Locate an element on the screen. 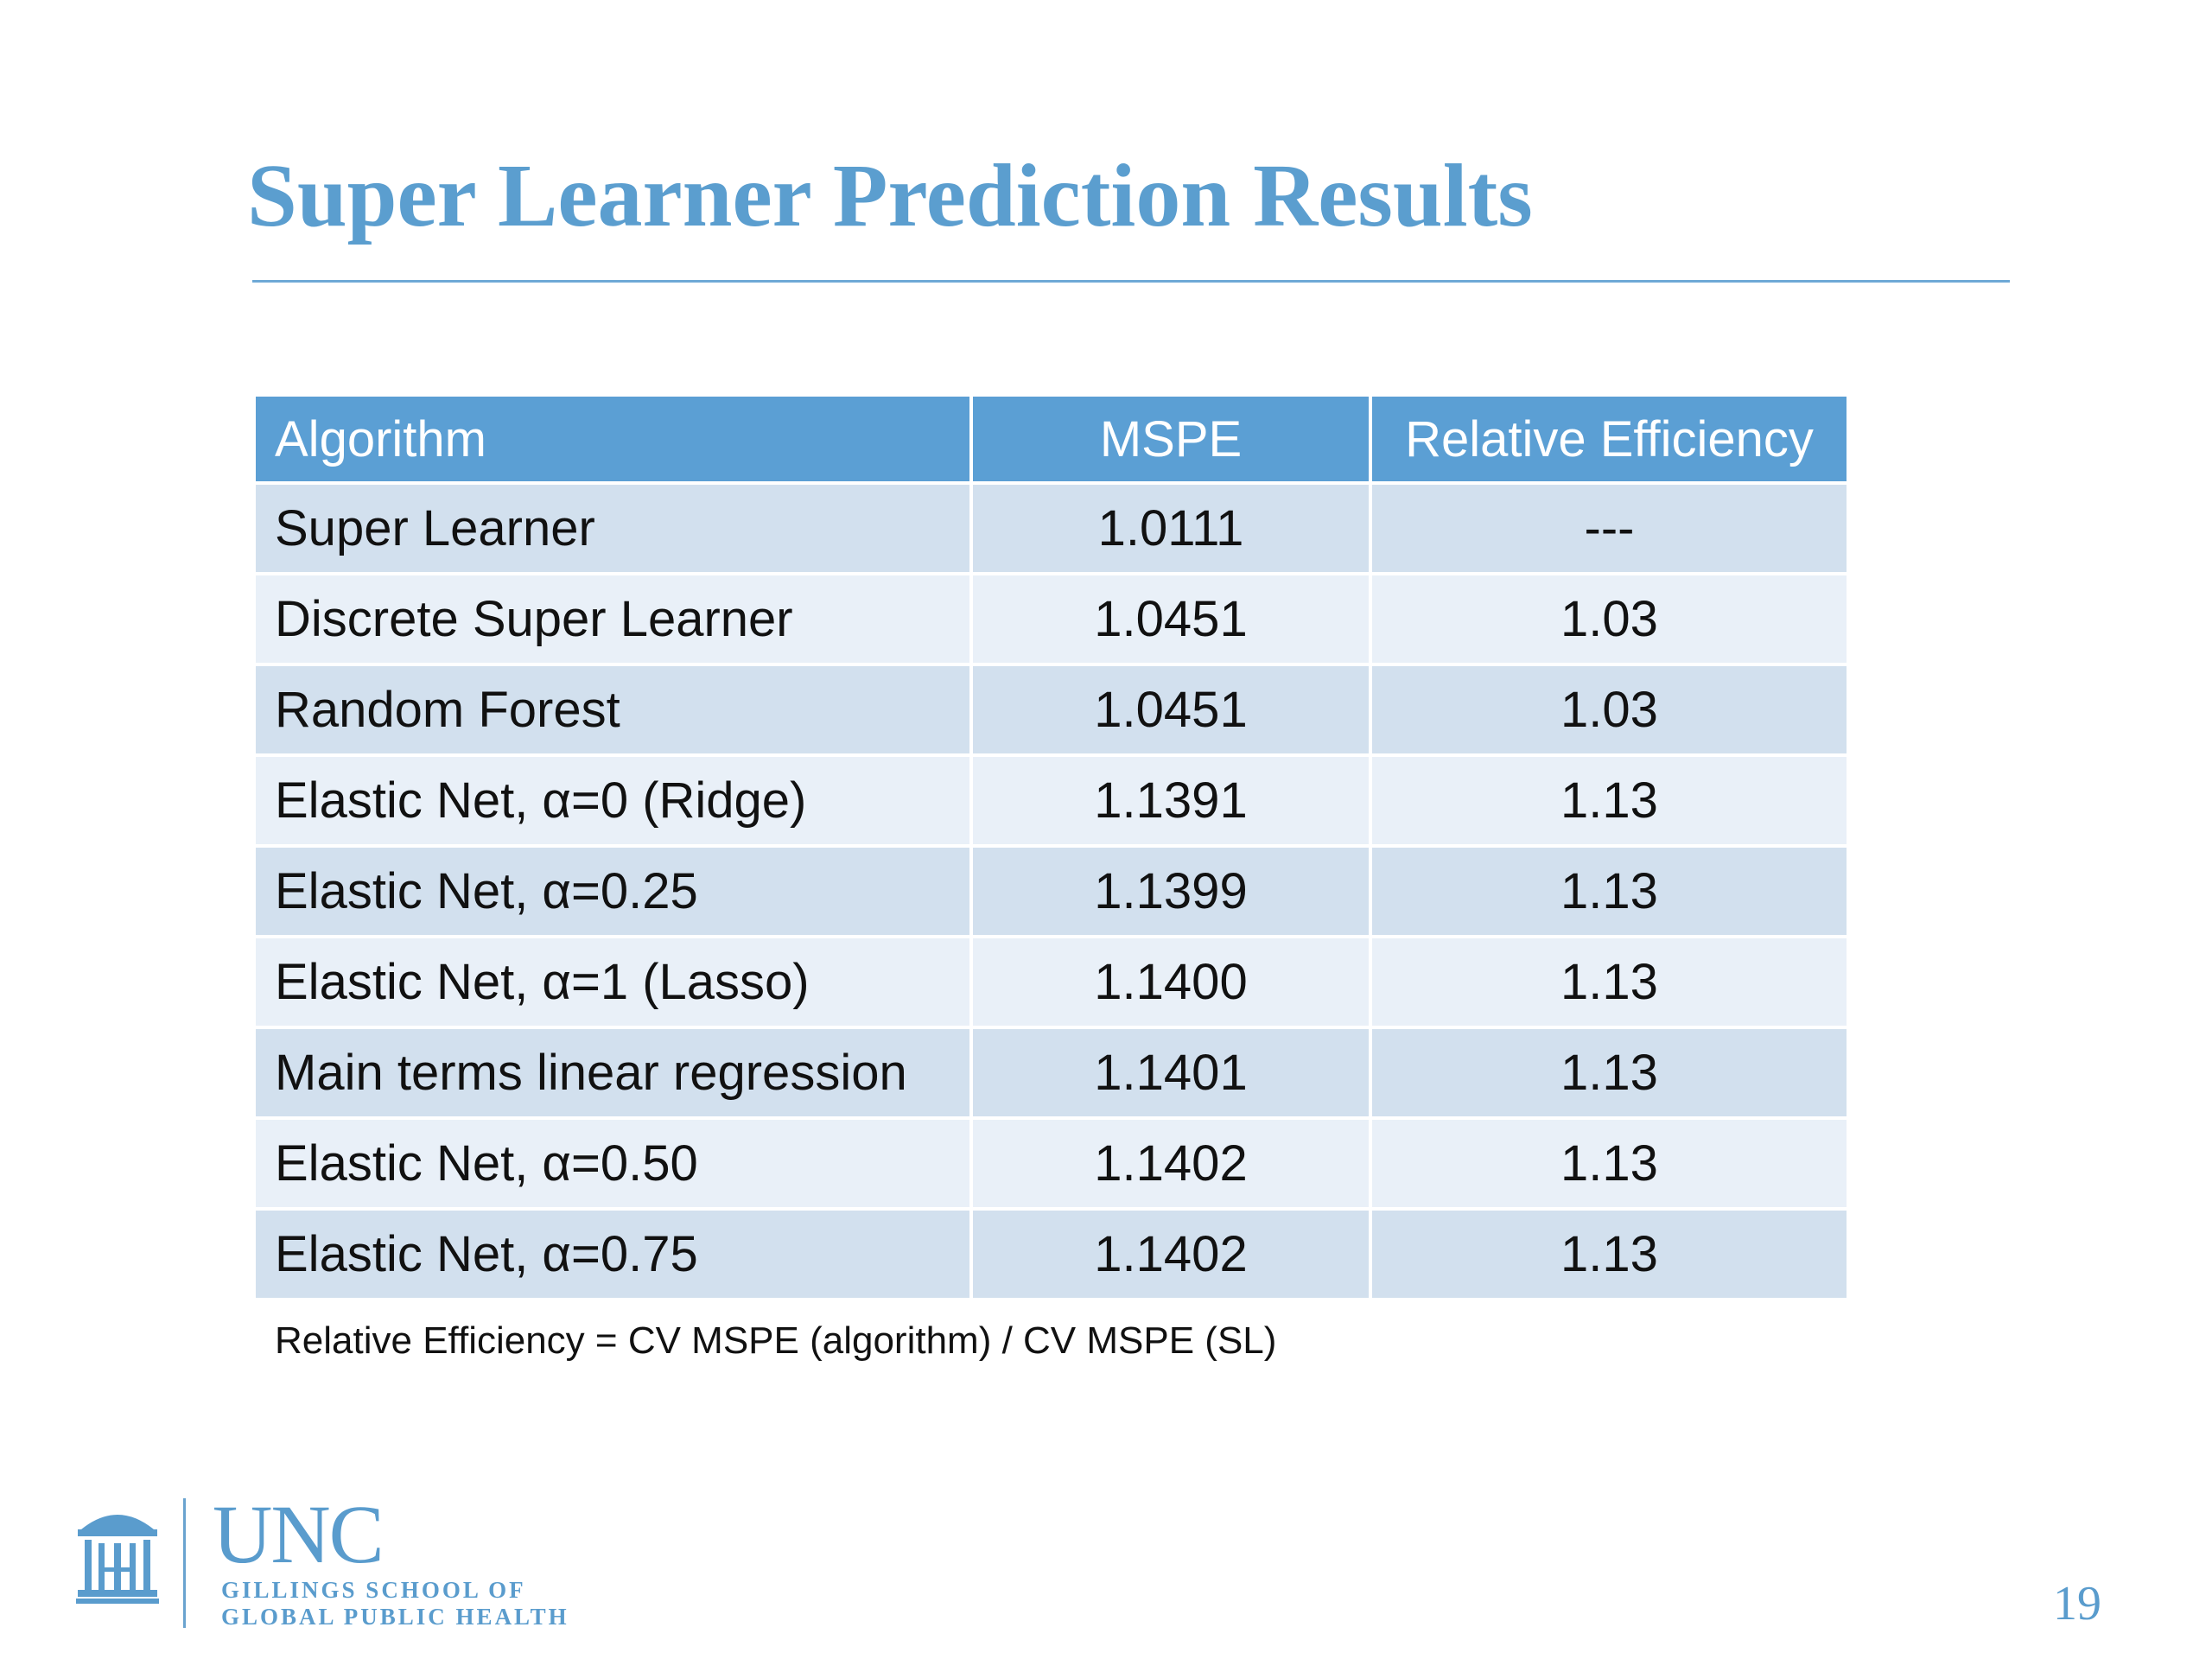  algorithm-cell: Elastic Net, α=0 (Ridge) is located at coordinates (612, 800).